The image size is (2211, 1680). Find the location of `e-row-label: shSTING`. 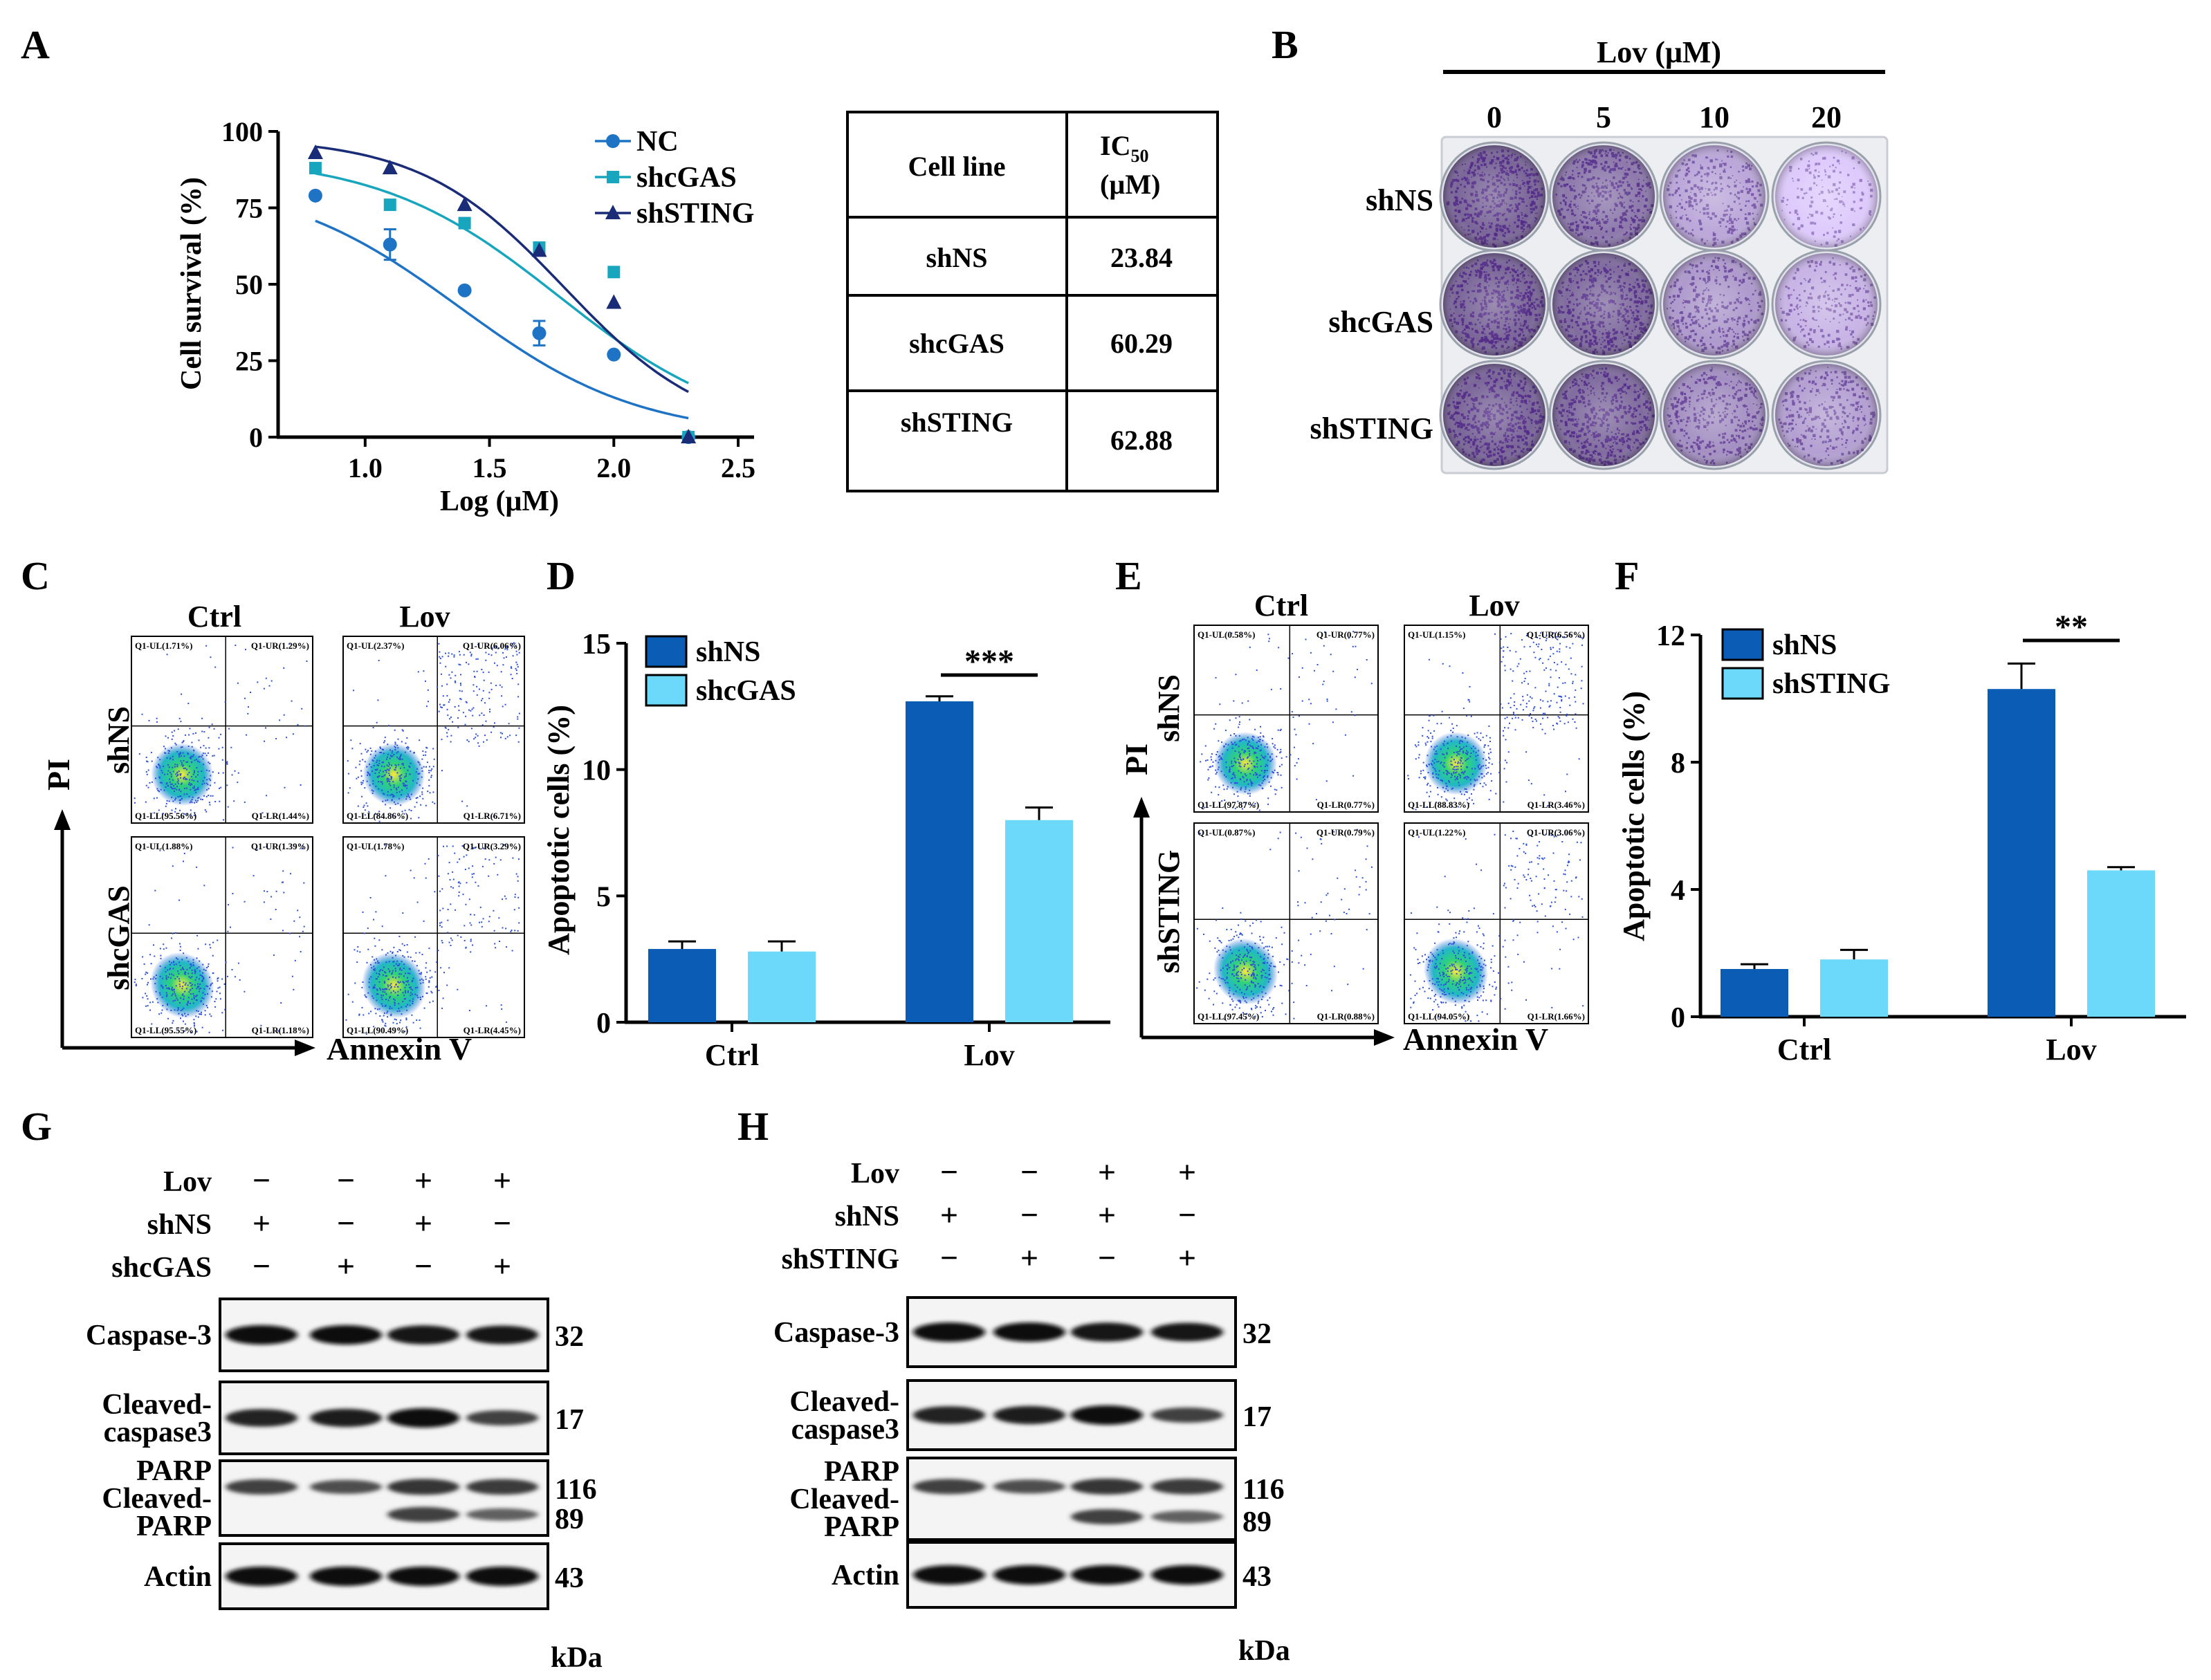

e-row-label: shSTING is located at coordinates (1169, 912).